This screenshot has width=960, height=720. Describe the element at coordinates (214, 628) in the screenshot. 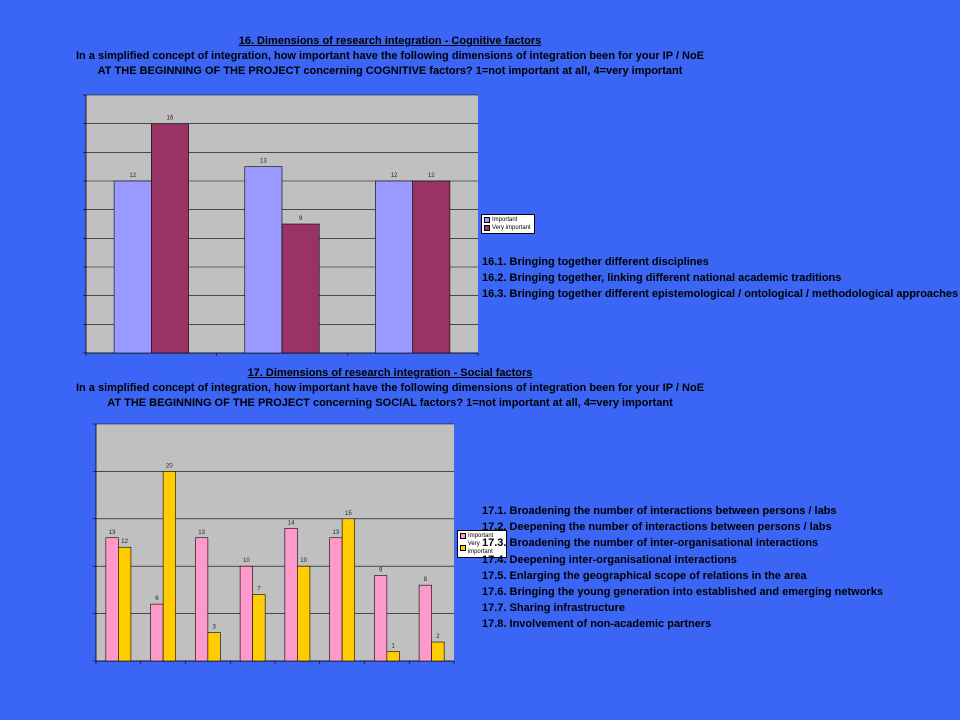

I see `data-label: 3` at that location.